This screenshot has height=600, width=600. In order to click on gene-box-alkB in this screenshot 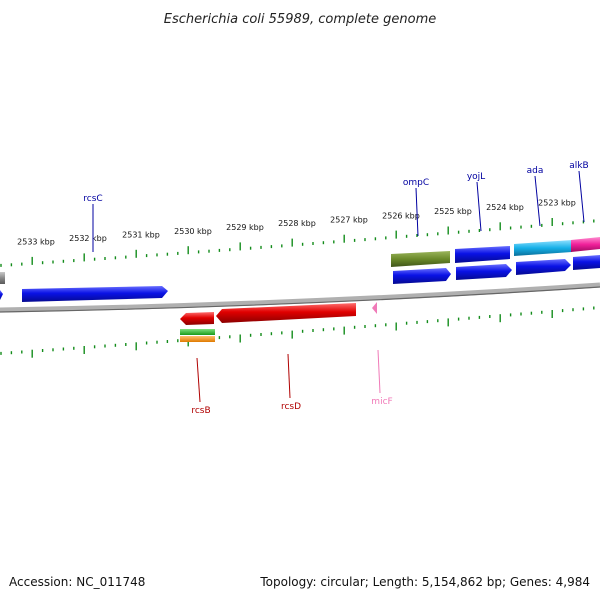, I will do `click(585, 244)`.